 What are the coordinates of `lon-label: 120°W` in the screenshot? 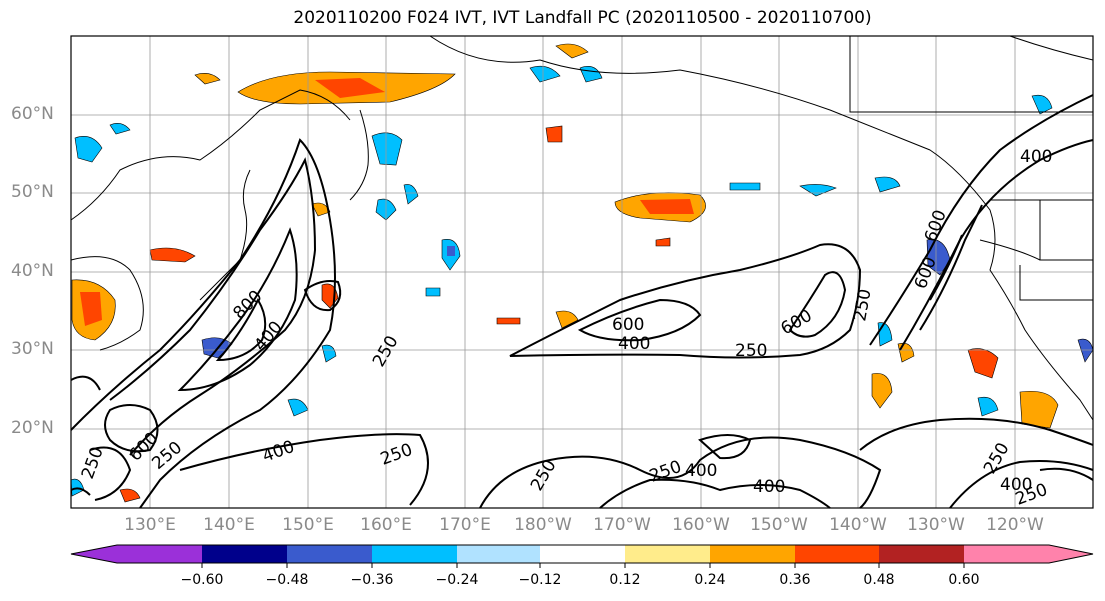 It's located at (1015, 525).